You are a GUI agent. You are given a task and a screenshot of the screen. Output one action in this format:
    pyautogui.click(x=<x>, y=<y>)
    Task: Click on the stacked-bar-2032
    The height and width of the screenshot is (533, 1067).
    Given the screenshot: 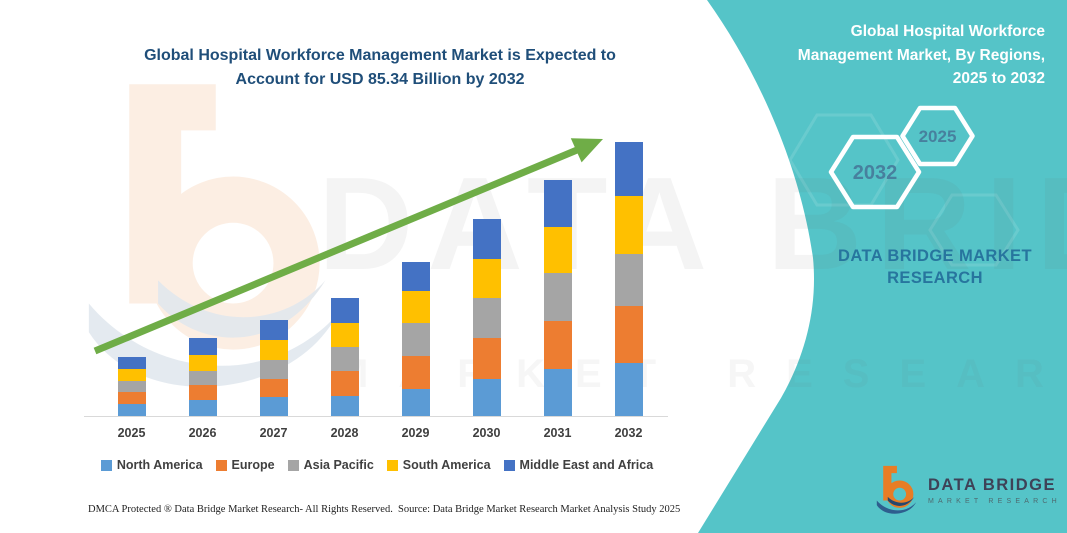 What is the action you would take?
    pyautogui.click(x=628, y=279)
    